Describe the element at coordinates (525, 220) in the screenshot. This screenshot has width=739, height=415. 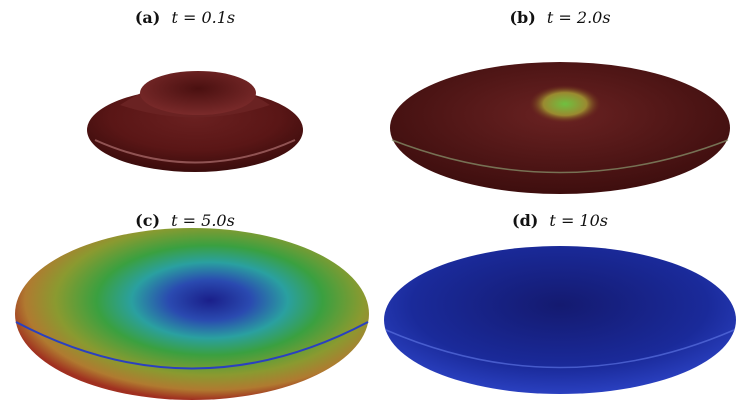
I see `panel-label: (d)` at that location.